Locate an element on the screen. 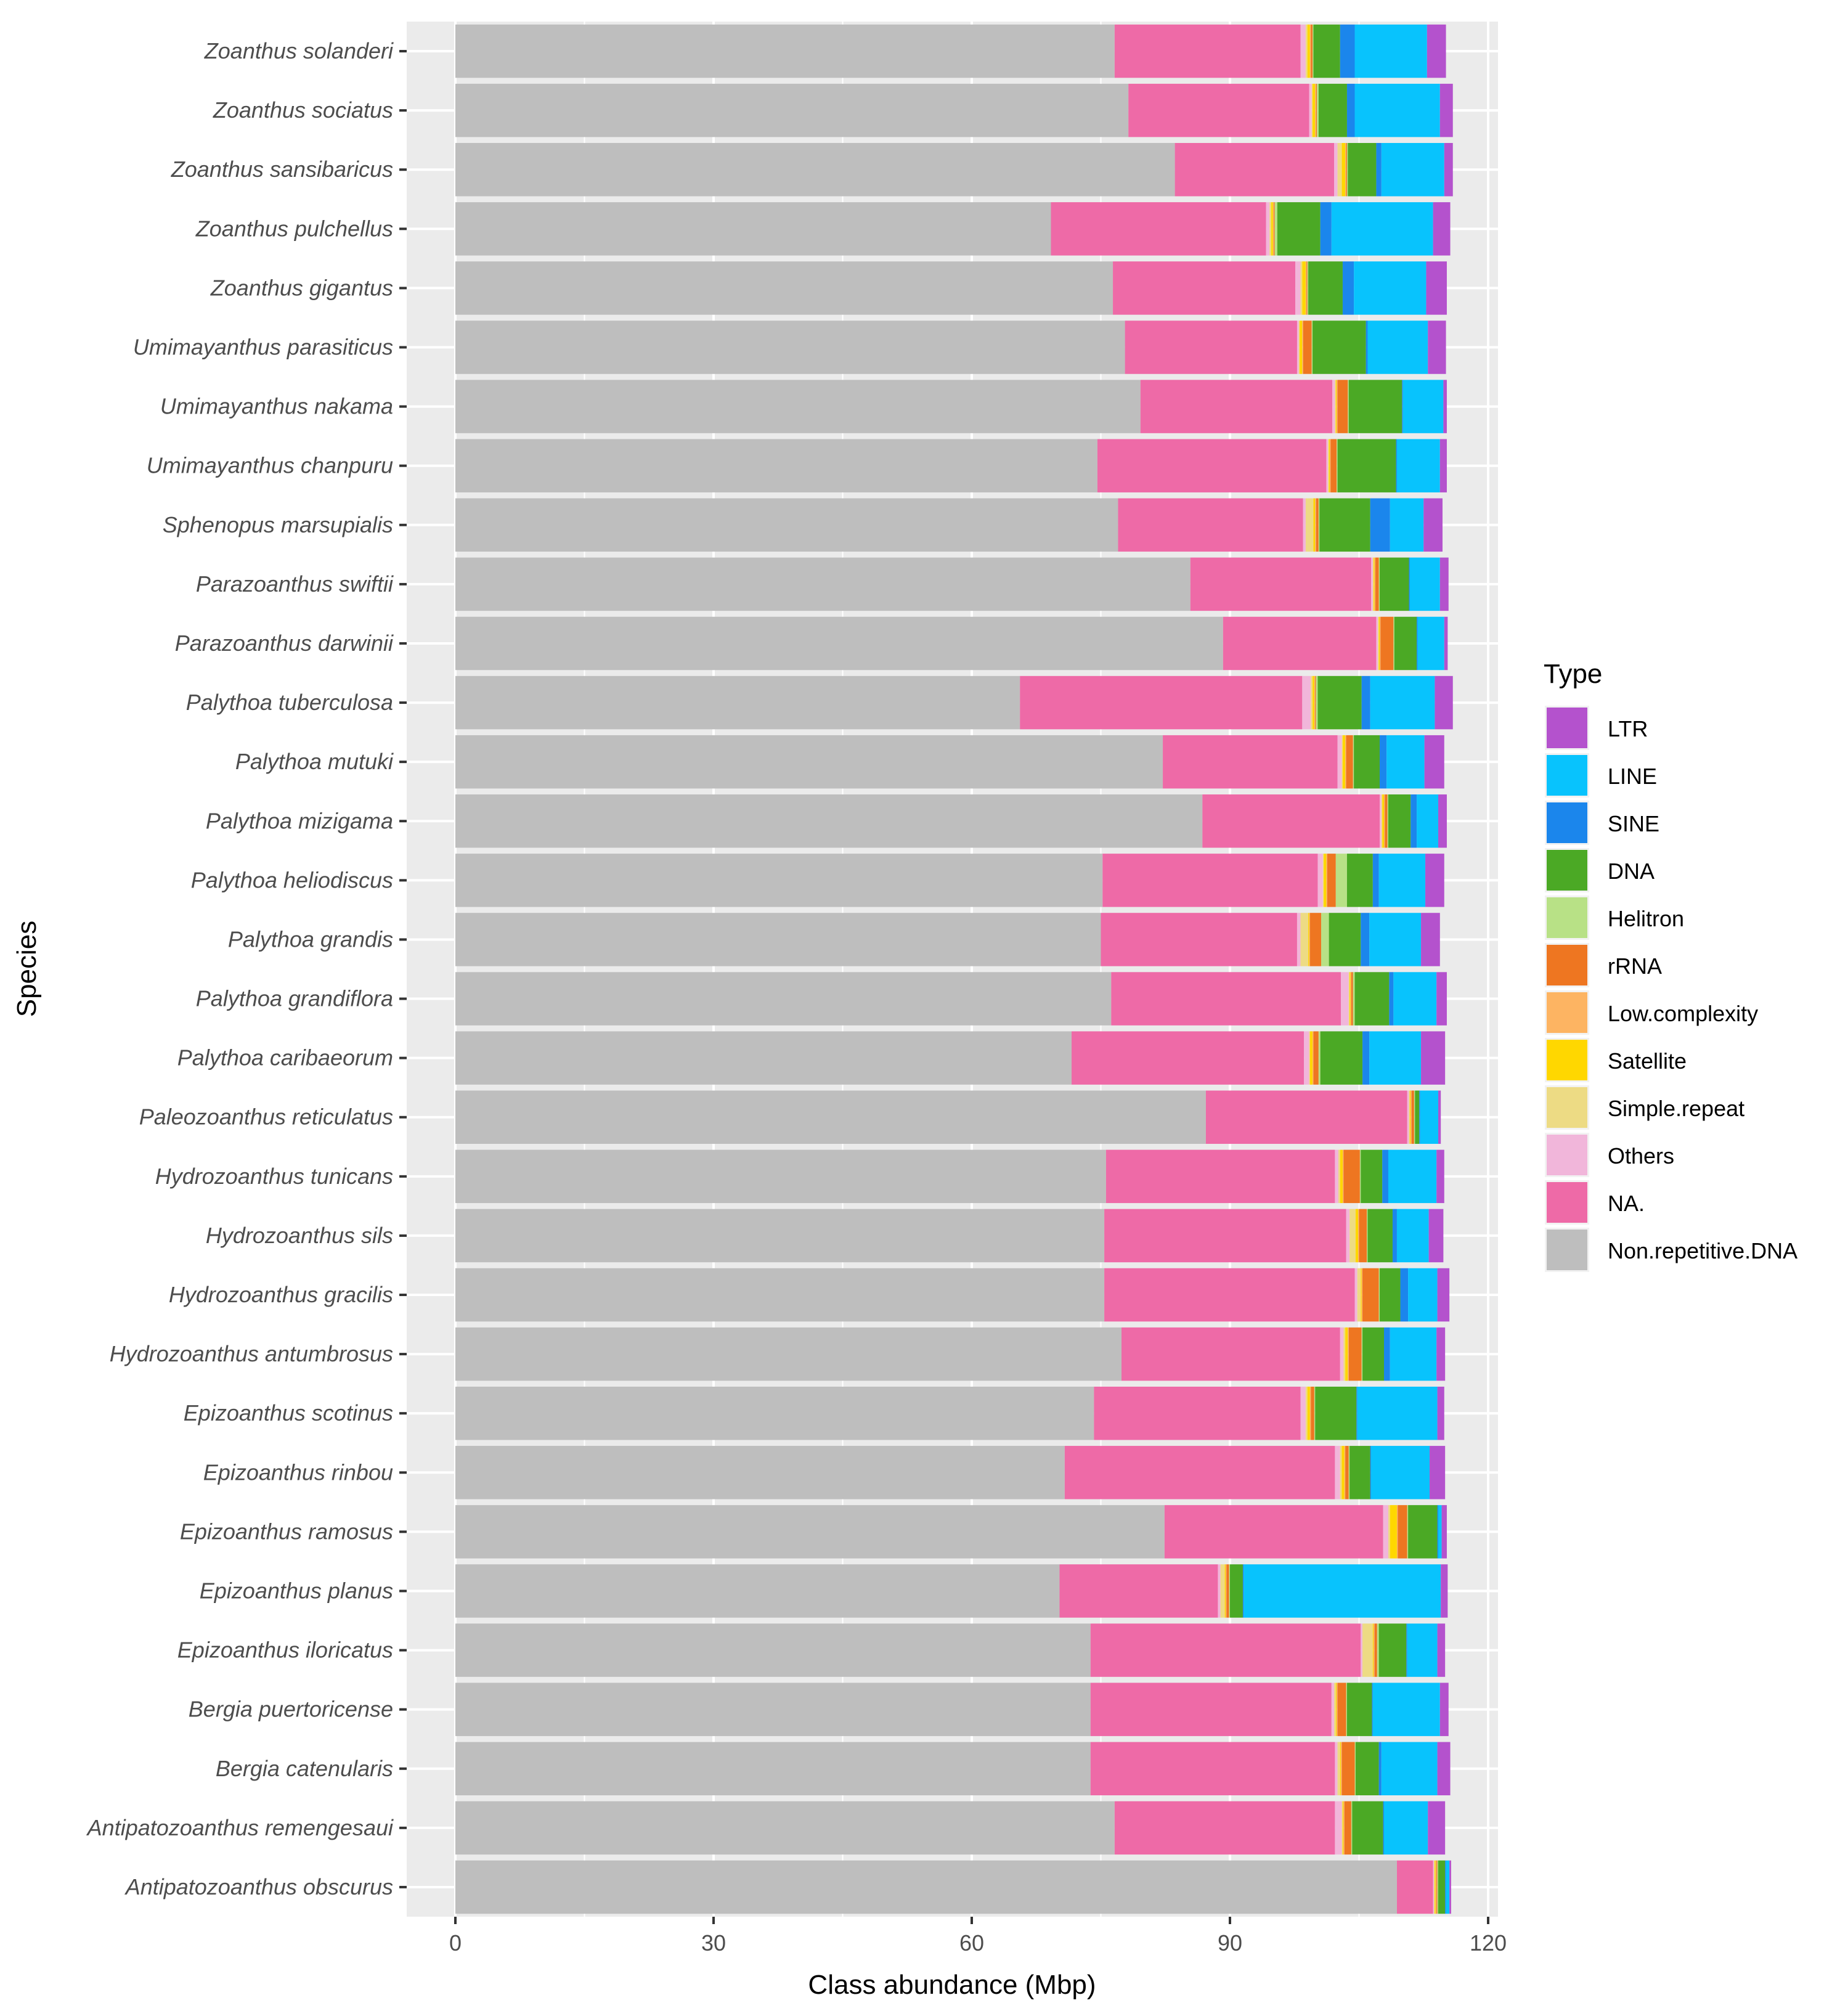 The height and width of the screenshot is (2003, 1848). x-axis: 0 30 60 90 120 is located at coordinates (978, 1936).